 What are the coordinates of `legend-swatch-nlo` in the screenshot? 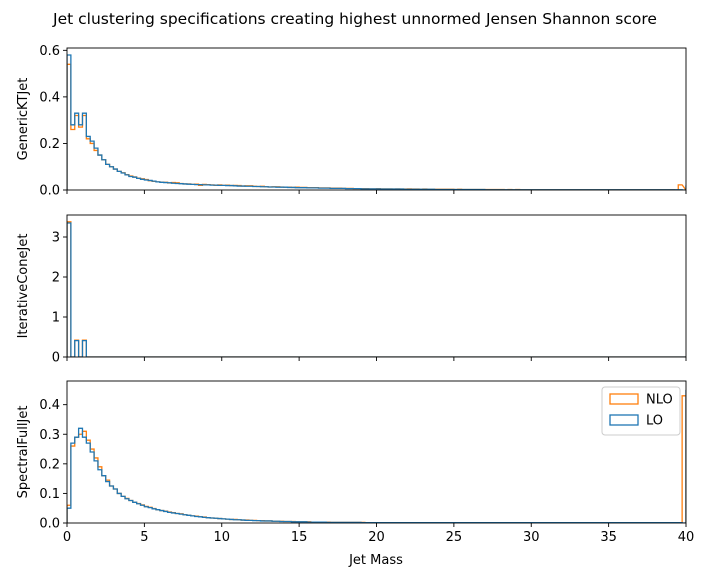 It's located at (624, 399).